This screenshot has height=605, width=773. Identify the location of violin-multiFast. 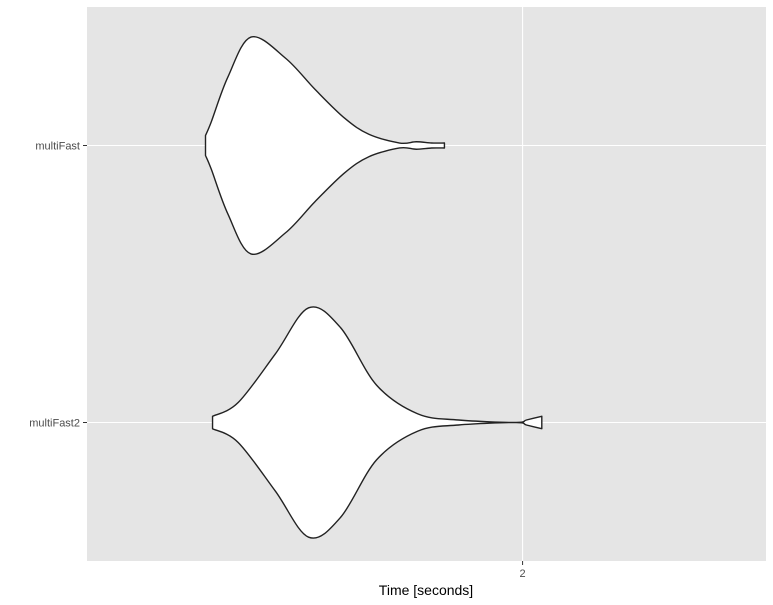
(325, 145).